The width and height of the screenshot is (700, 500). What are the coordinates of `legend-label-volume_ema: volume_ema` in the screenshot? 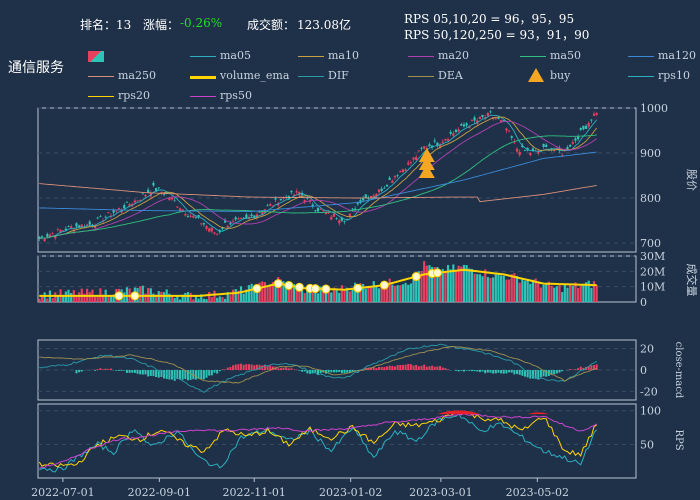 It's located at (255, 75).